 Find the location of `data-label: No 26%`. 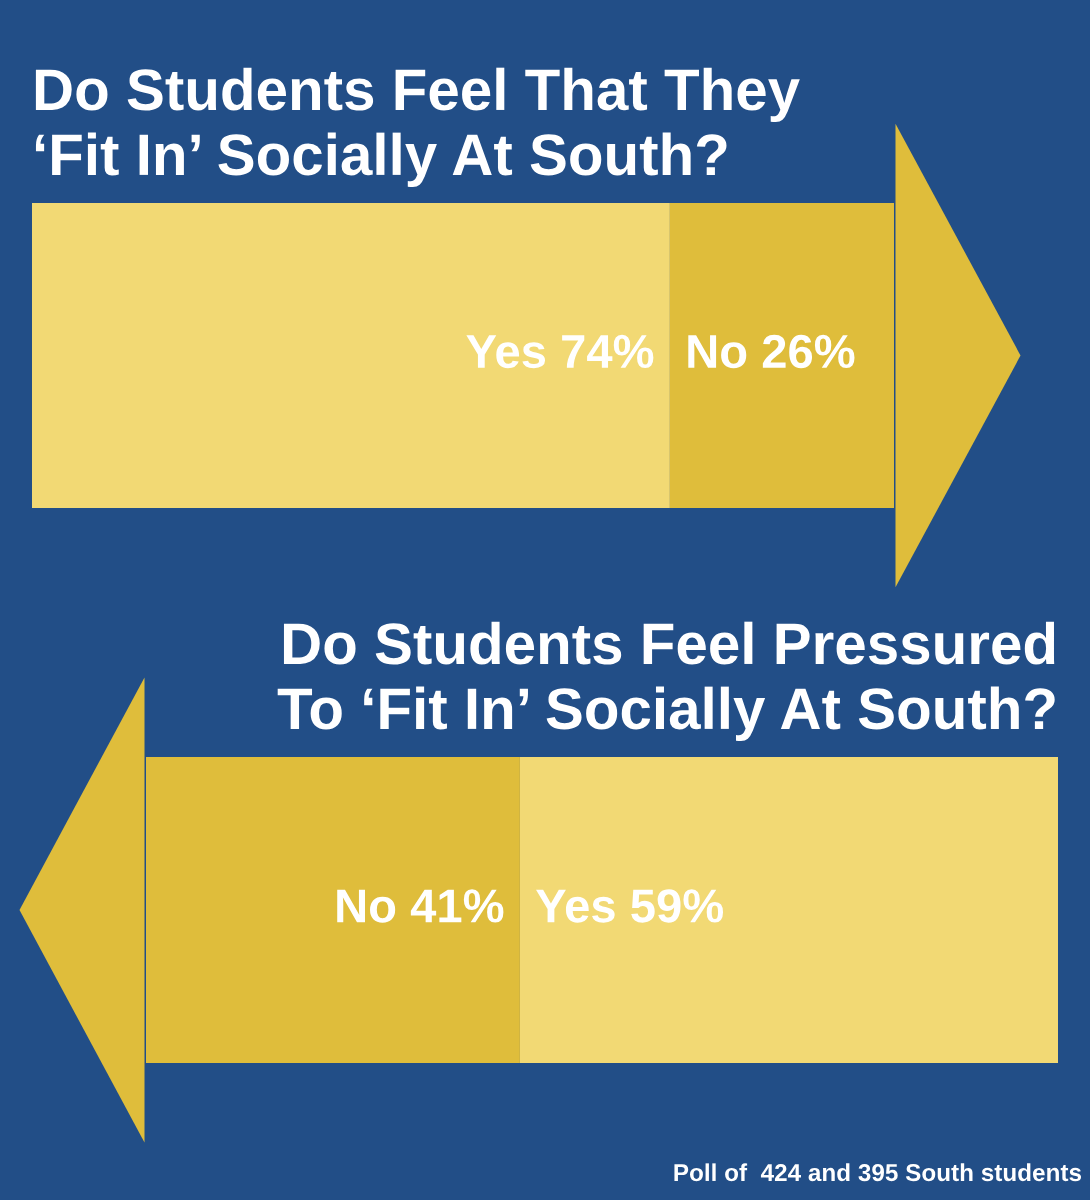

data-label: No 26% is located at coordinates (771, 351).